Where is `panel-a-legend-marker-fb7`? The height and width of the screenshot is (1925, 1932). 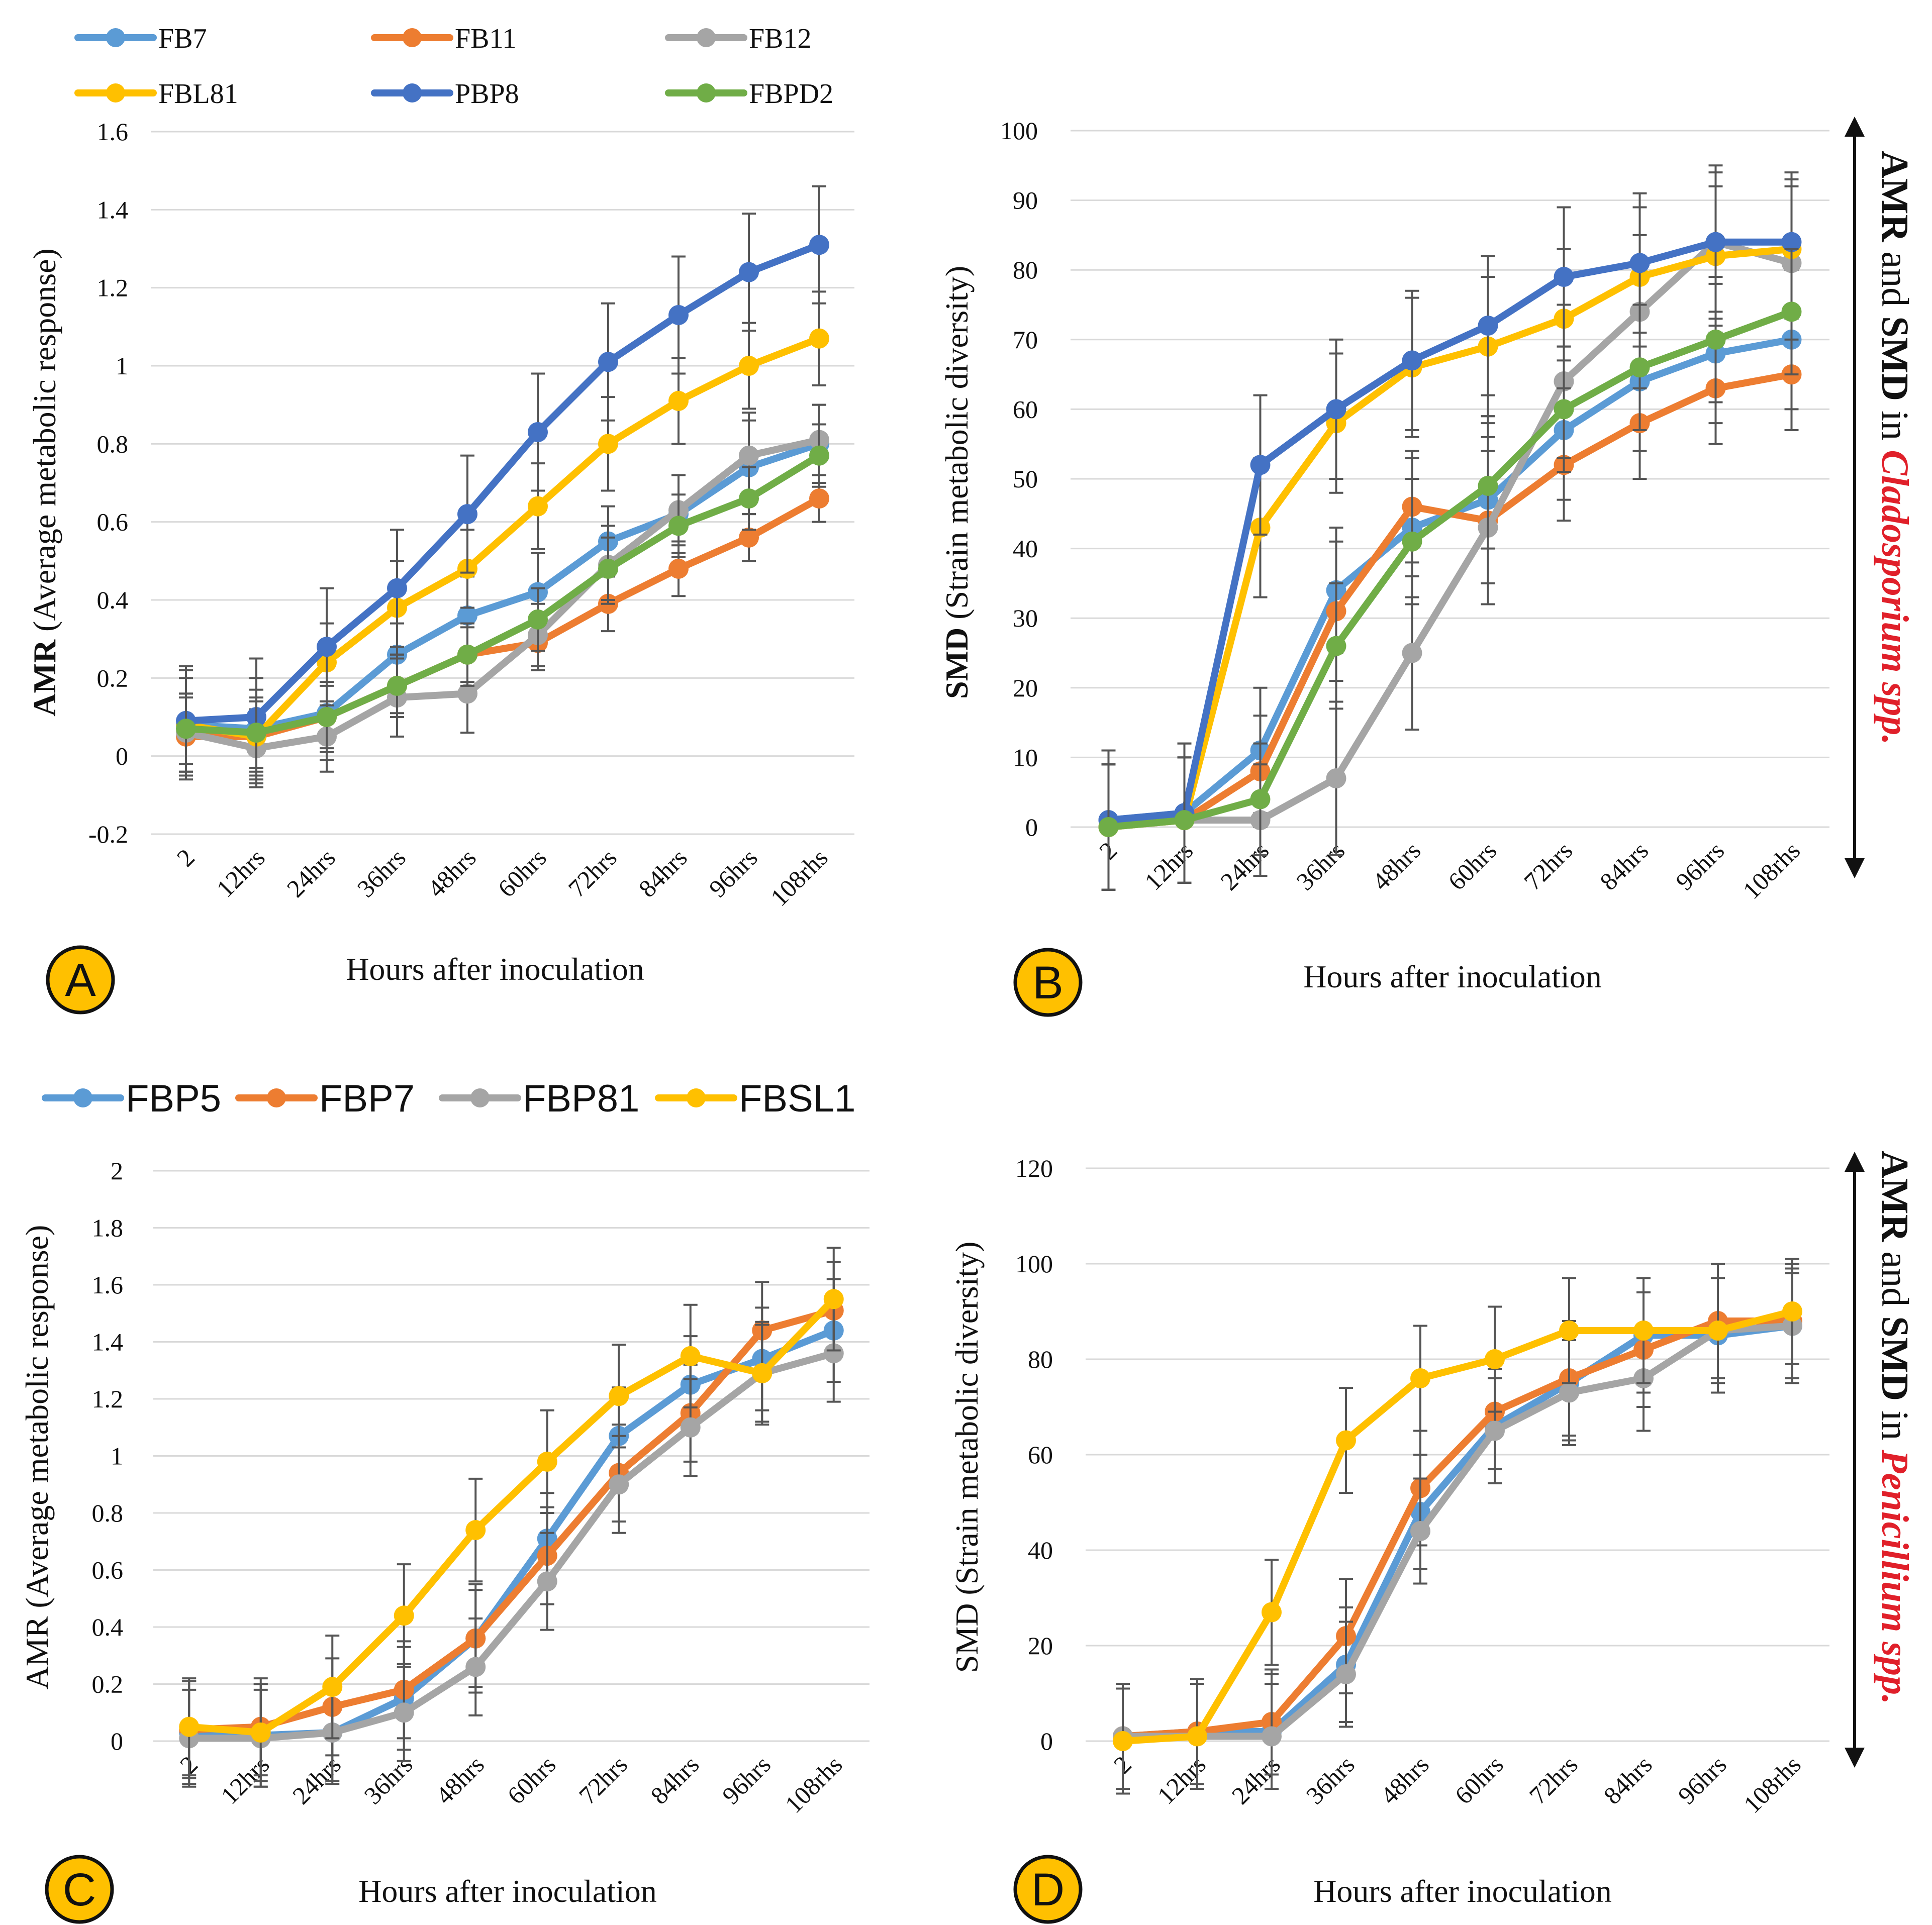 panel-a-legend-marker-fb7 is located at coordinates (115, 37).